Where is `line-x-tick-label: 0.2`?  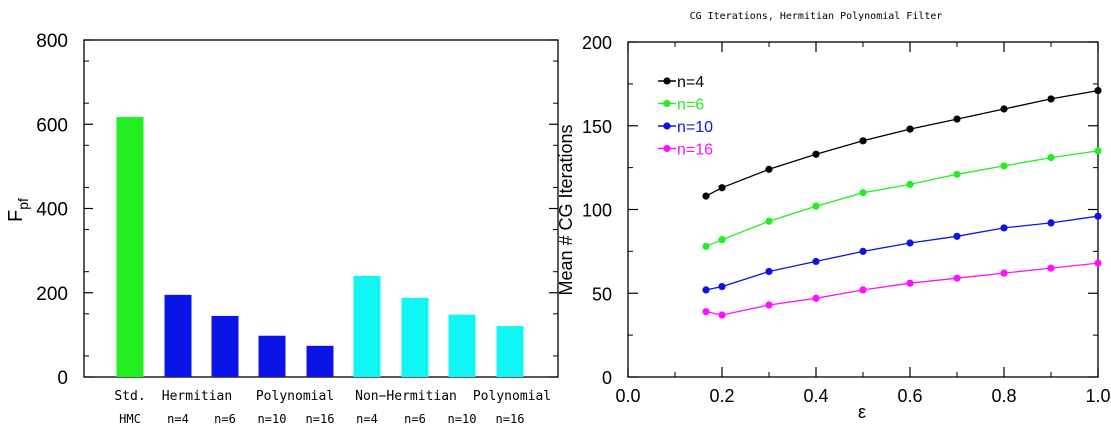
line-x-tick-label: 0.2 is located at coordinates (721, 396).